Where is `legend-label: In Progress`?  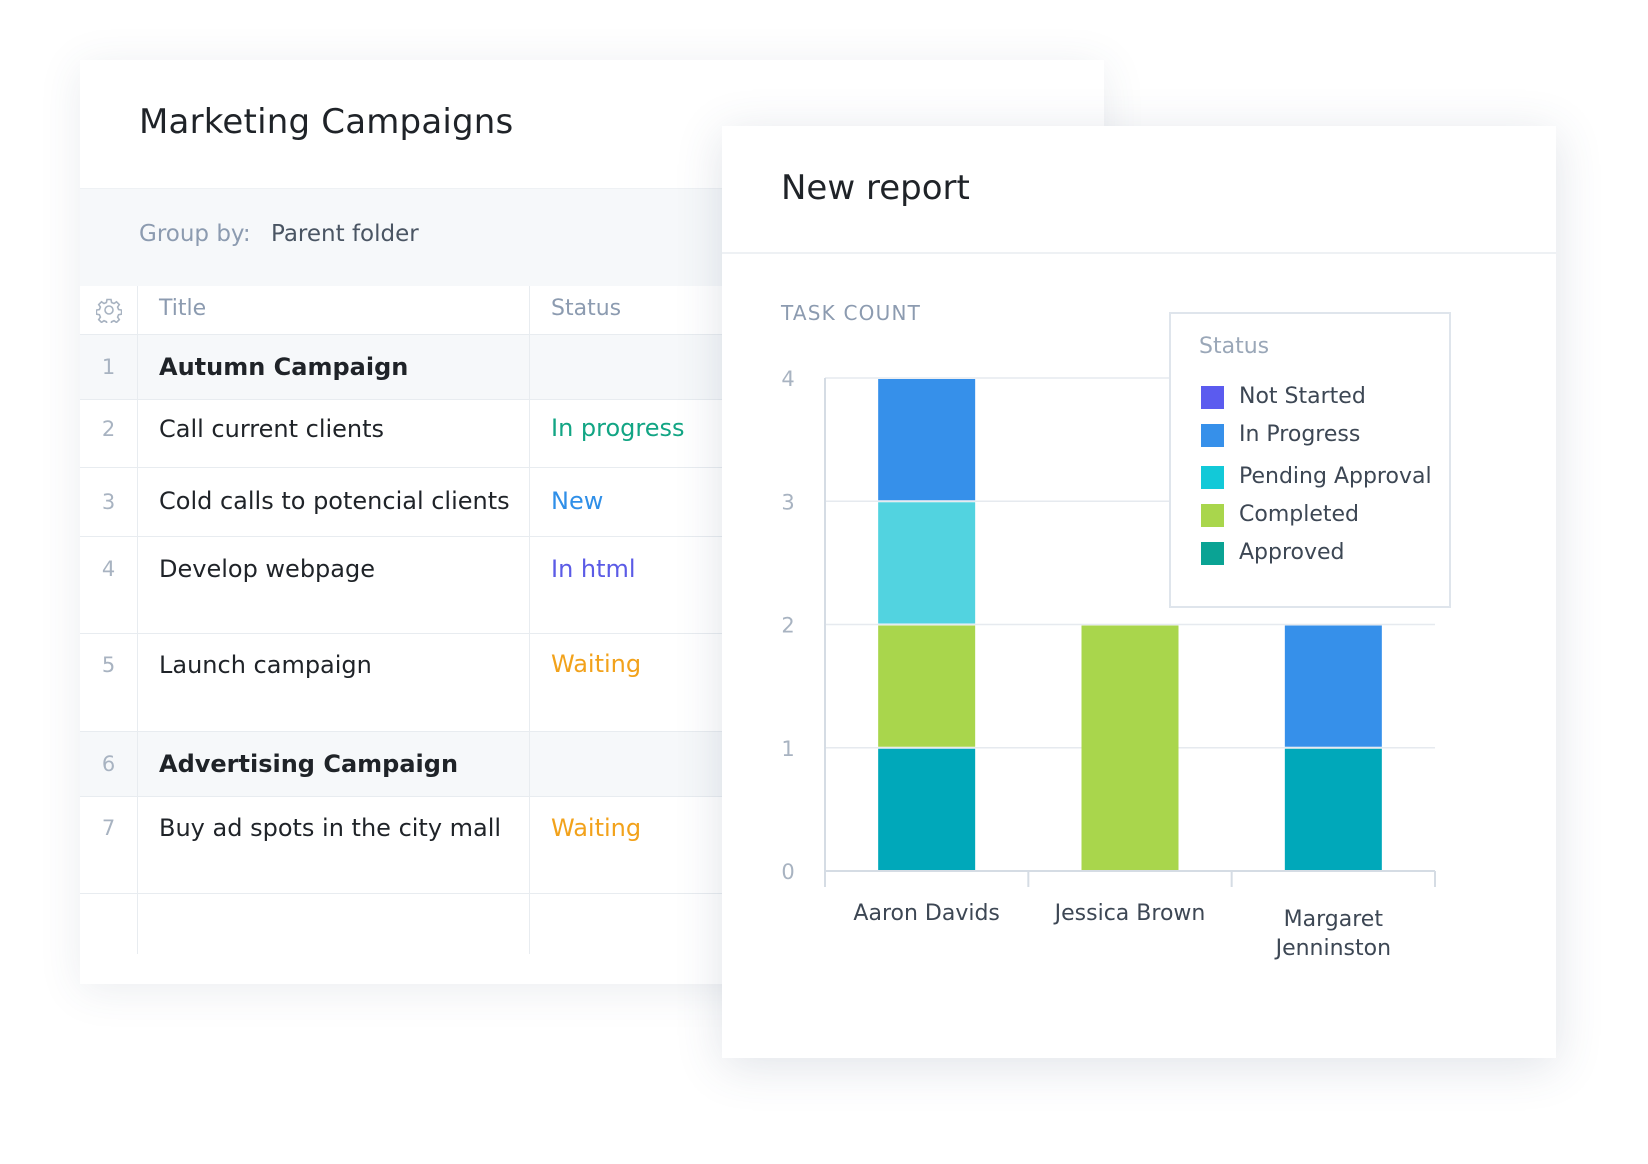 legend-label: In Progress is located at coordinates (1300, 434).